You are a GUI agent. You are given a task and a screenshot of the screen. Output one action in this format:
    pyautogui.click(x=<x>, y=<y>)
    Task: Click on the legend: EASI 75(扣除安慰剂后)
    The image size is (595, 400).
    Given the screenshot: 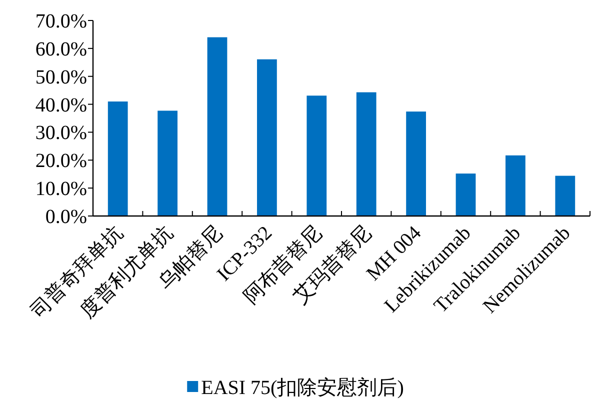 What is the action you would take?
    pyautogui.click(x=295, y=388)
    